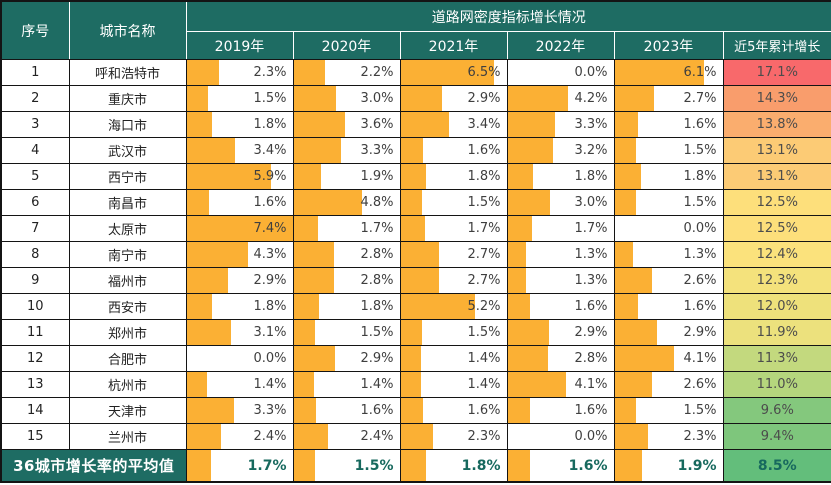 Image resolution: width=831 pixels, height=485 pixels. What do you see at coordinates (777, 436) in the screenshot?
I see `cumulative-value: 9.4%` at bounding box center [777, 436].